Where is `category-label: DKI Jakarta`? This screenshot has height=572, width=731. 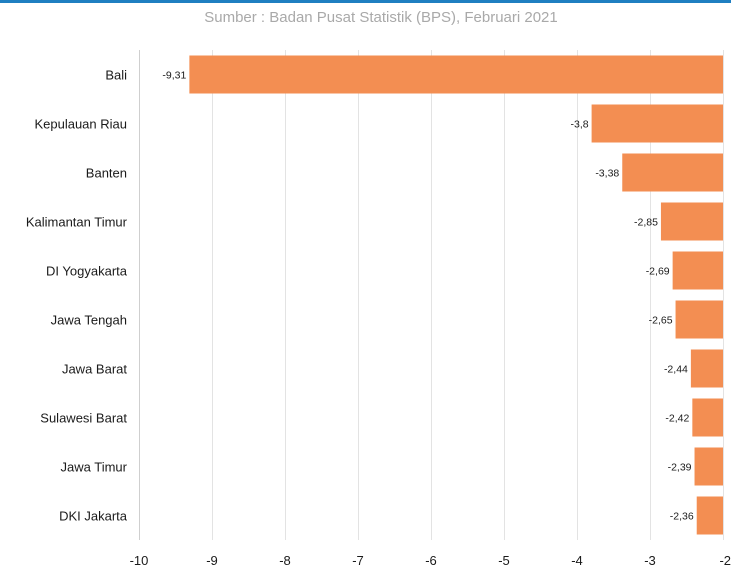
category-label: DKI Jakarta is located at coordinates (93, 516).